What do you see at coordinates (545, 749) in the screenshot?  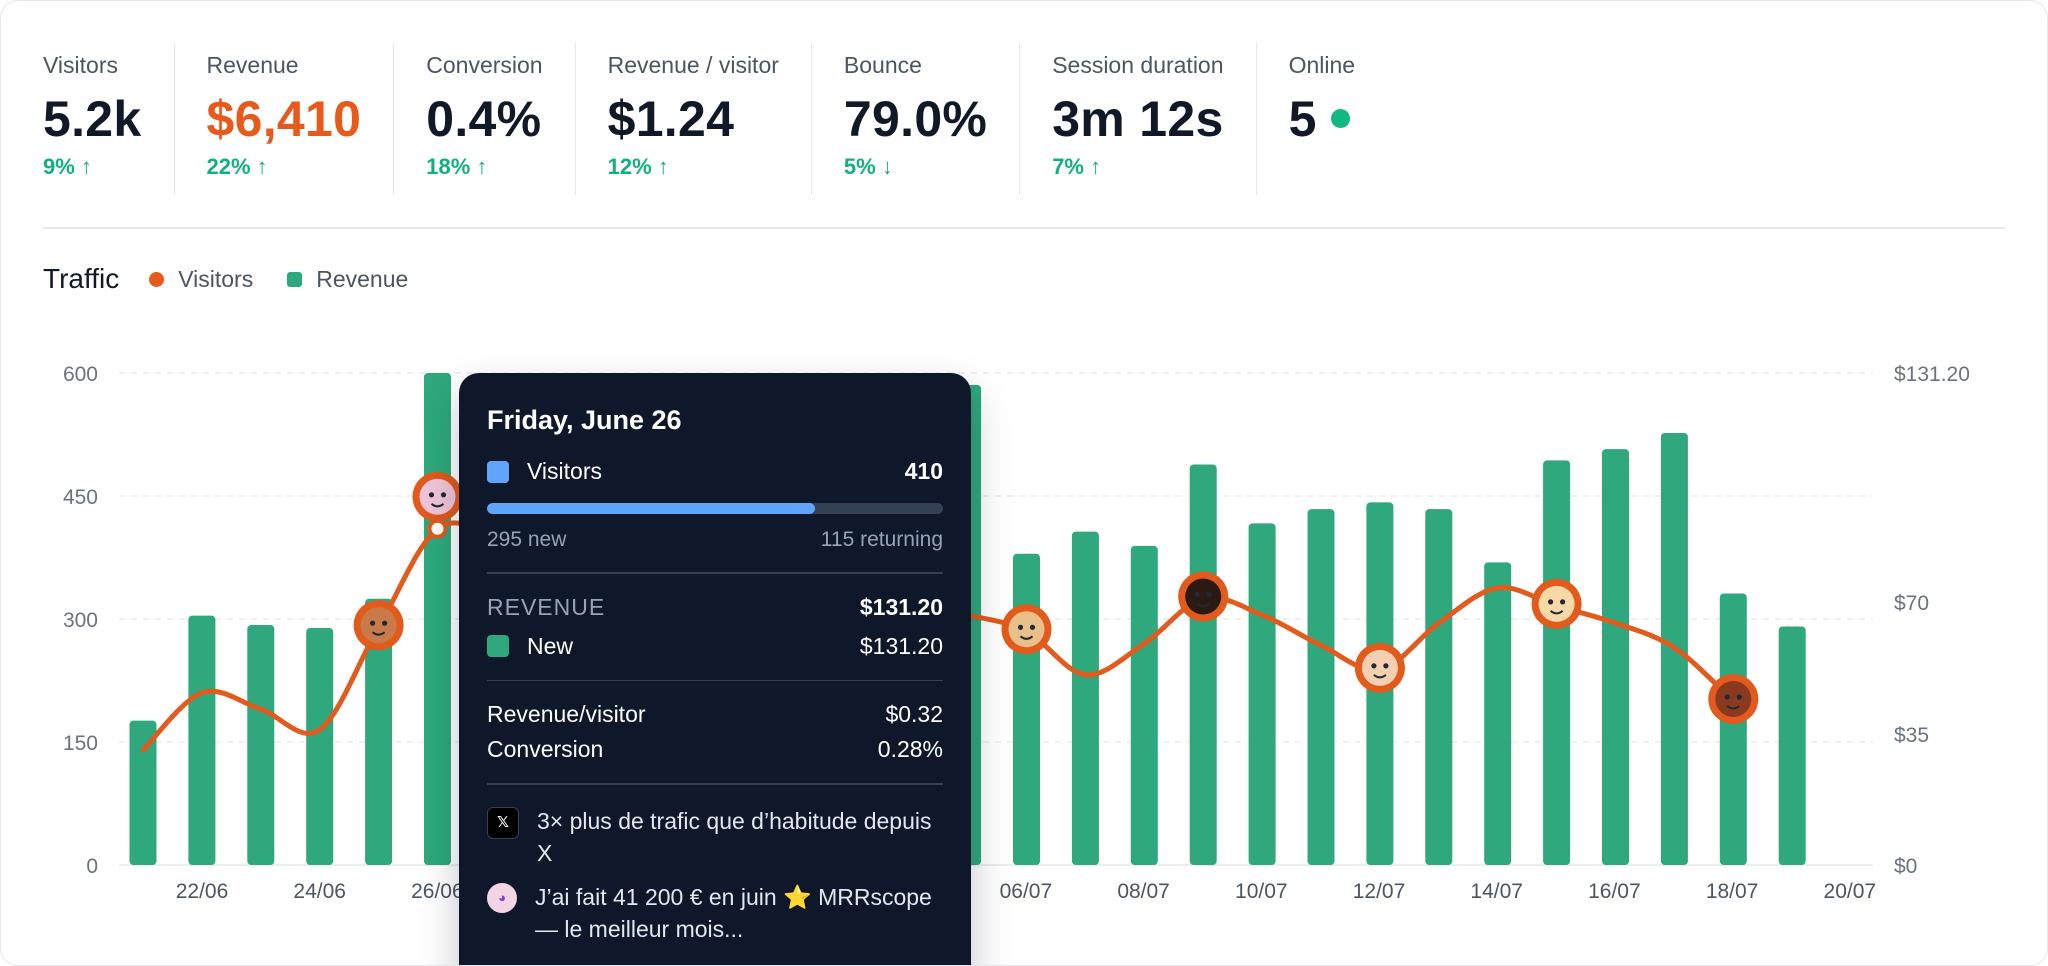 I see `tooltip-conversion-label: Conversion` at bounding box center [545, 749].